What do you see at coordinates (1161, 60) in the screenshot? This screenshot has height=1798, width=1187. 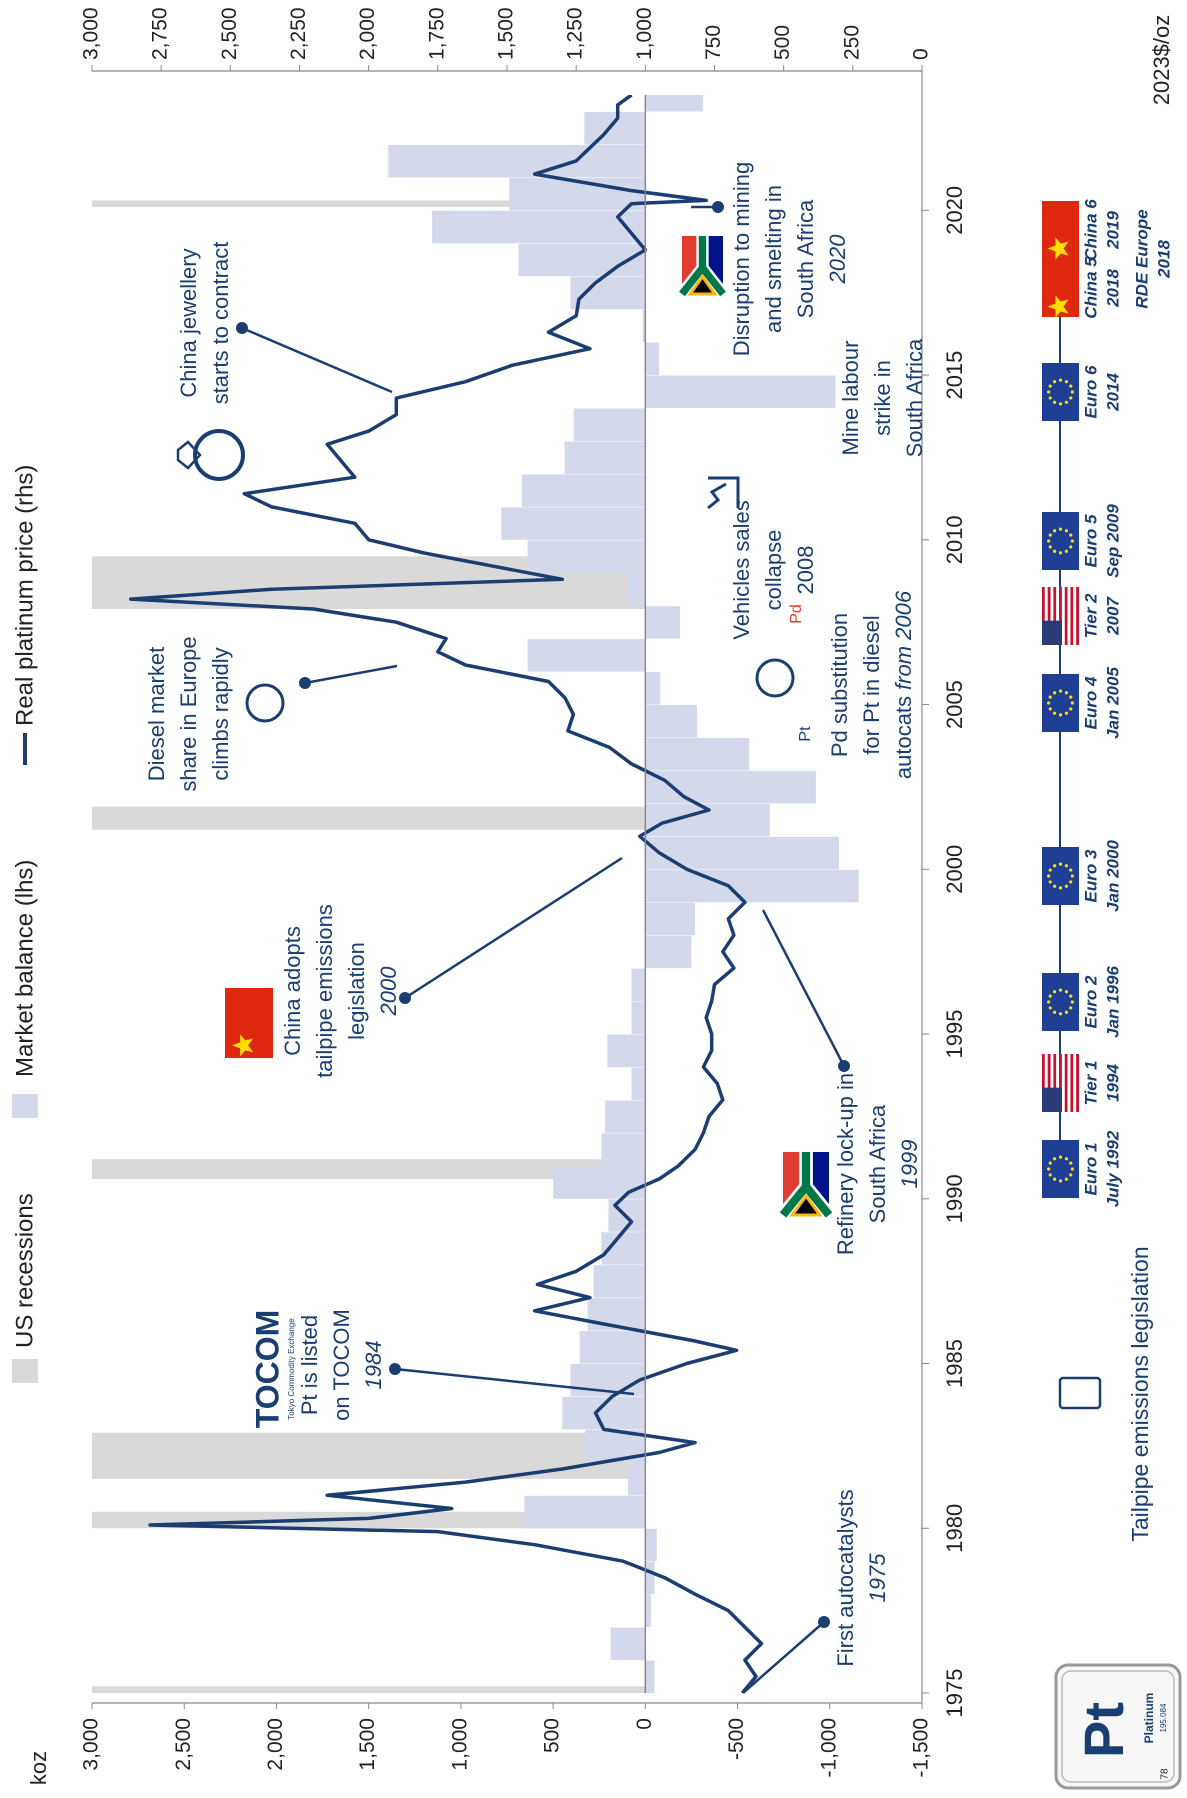 I see `y2-axis-title: 2023$/oz` at bounding box center [1161, 60].